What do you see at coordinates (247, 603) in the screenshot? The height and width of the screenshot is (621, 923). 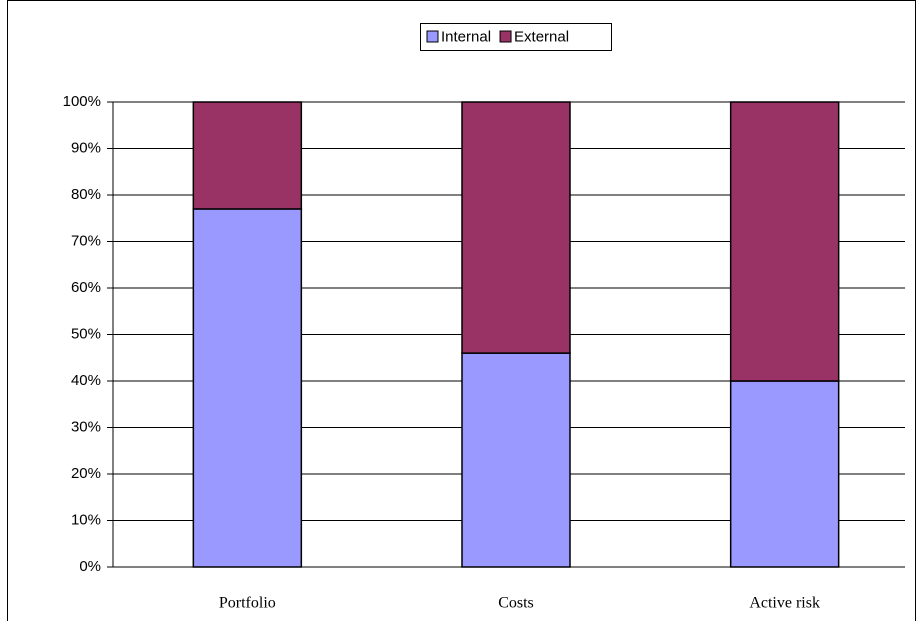 I see `x-tick-label: Portfolio` at bounding box center [247, 603].